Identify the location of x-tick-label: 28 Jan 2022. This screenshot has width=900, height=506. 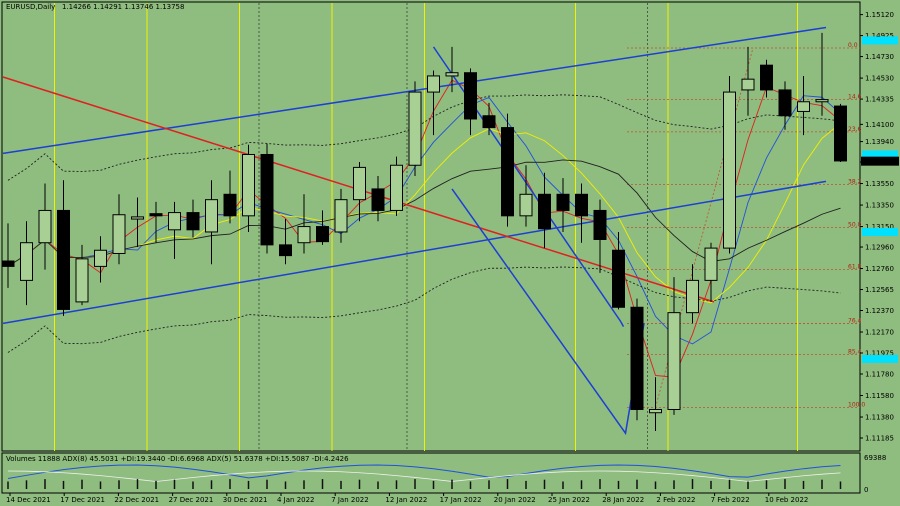
(623, 500).